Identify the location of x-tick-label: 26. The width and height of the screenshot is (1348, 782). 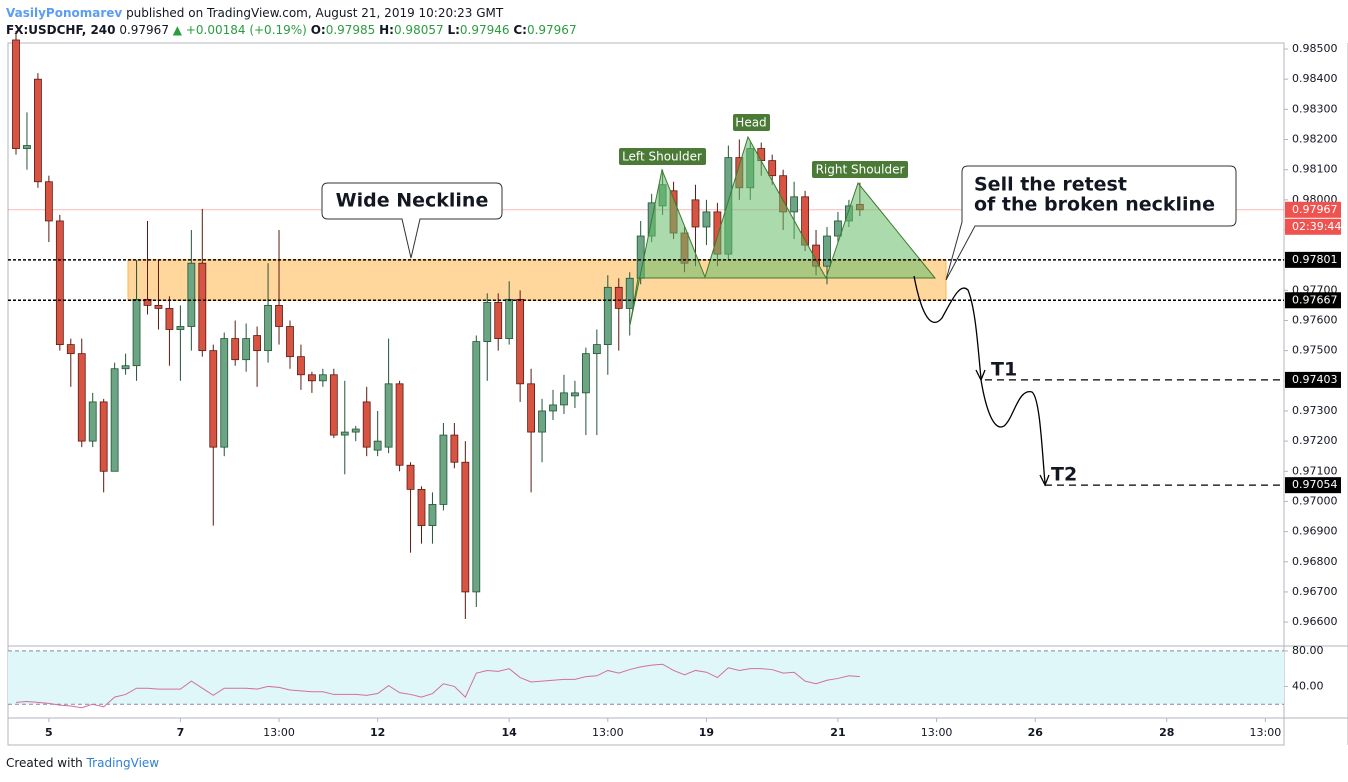
(1036, 732).